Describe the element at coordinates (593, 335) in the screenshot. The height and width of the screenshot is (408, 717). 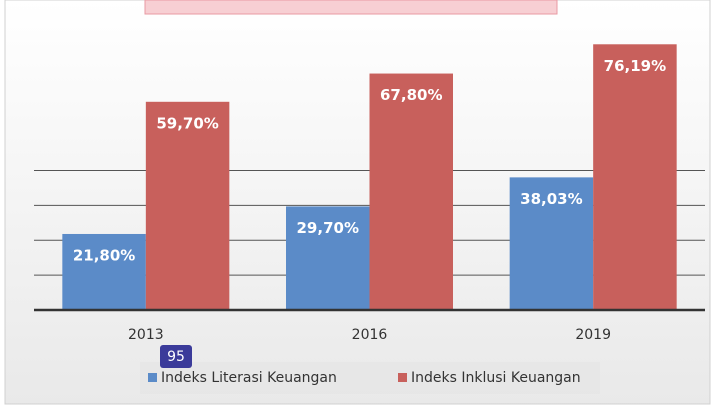
I see `x-tick-label: 2019` at that location.